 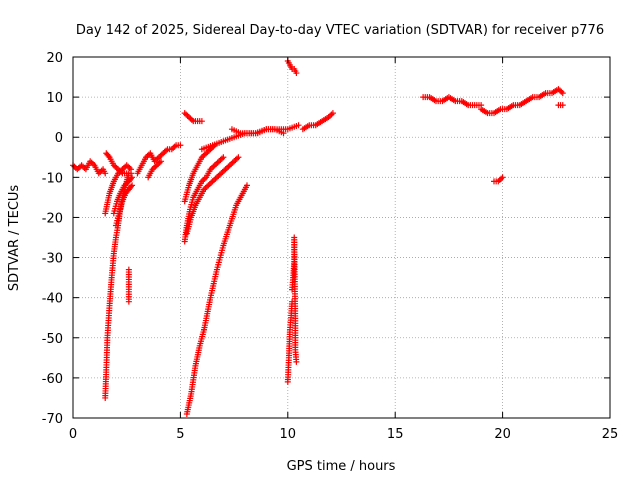 What do you see at coordinates (288, 434) in the screenshot?
I see `x-tick-label: 10` at bounding box center [288, 434].